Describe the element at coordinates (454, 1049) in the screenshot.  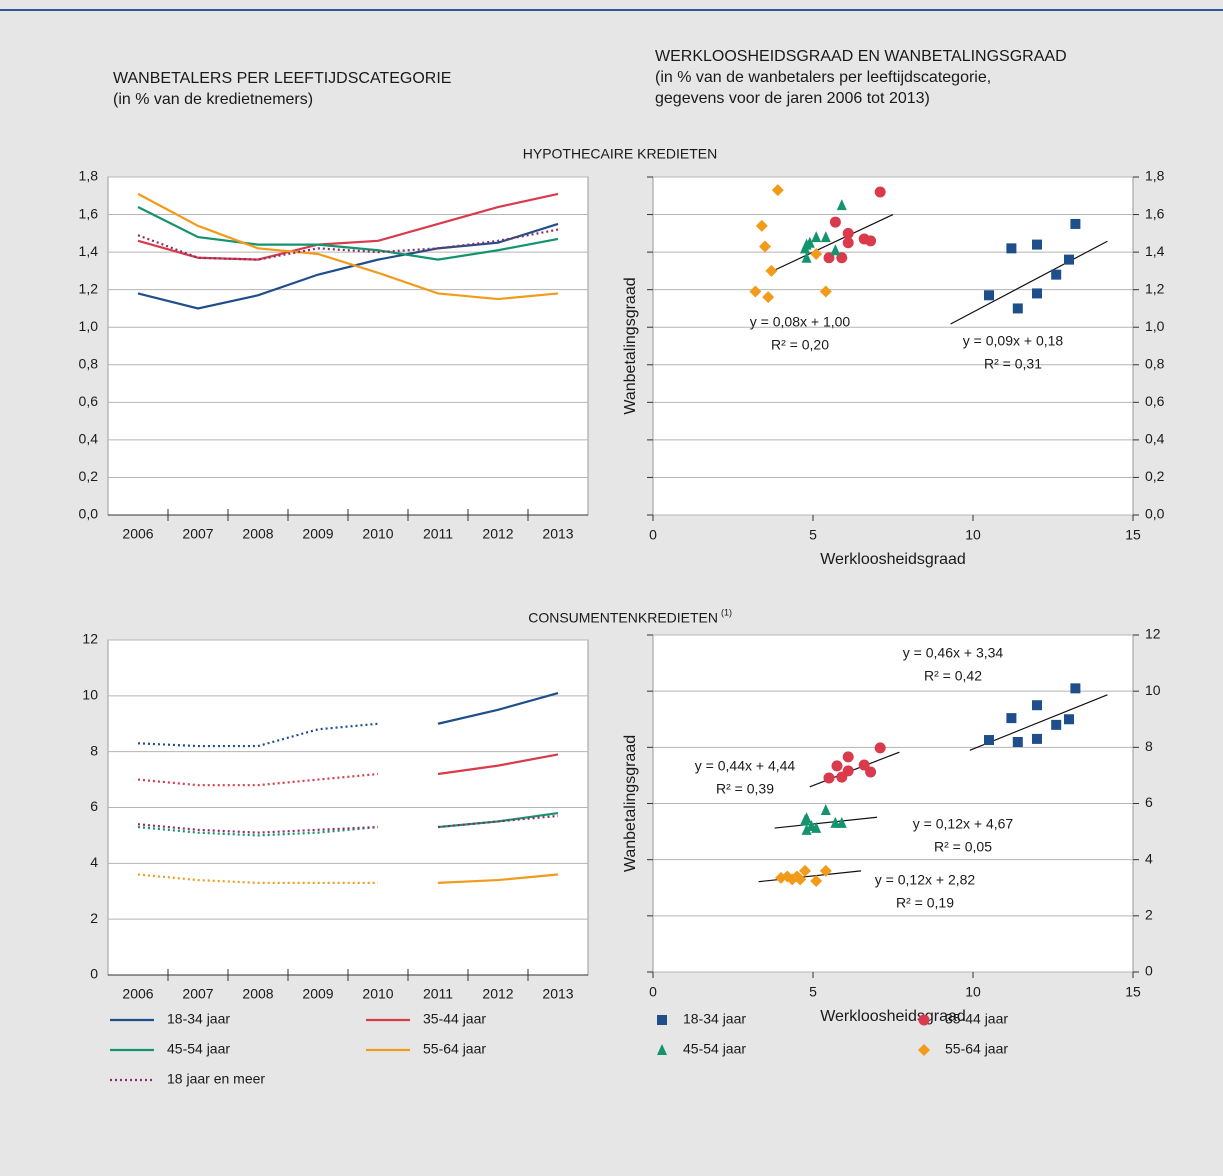
I see `legend-label: 55-64 jaar` at that location.